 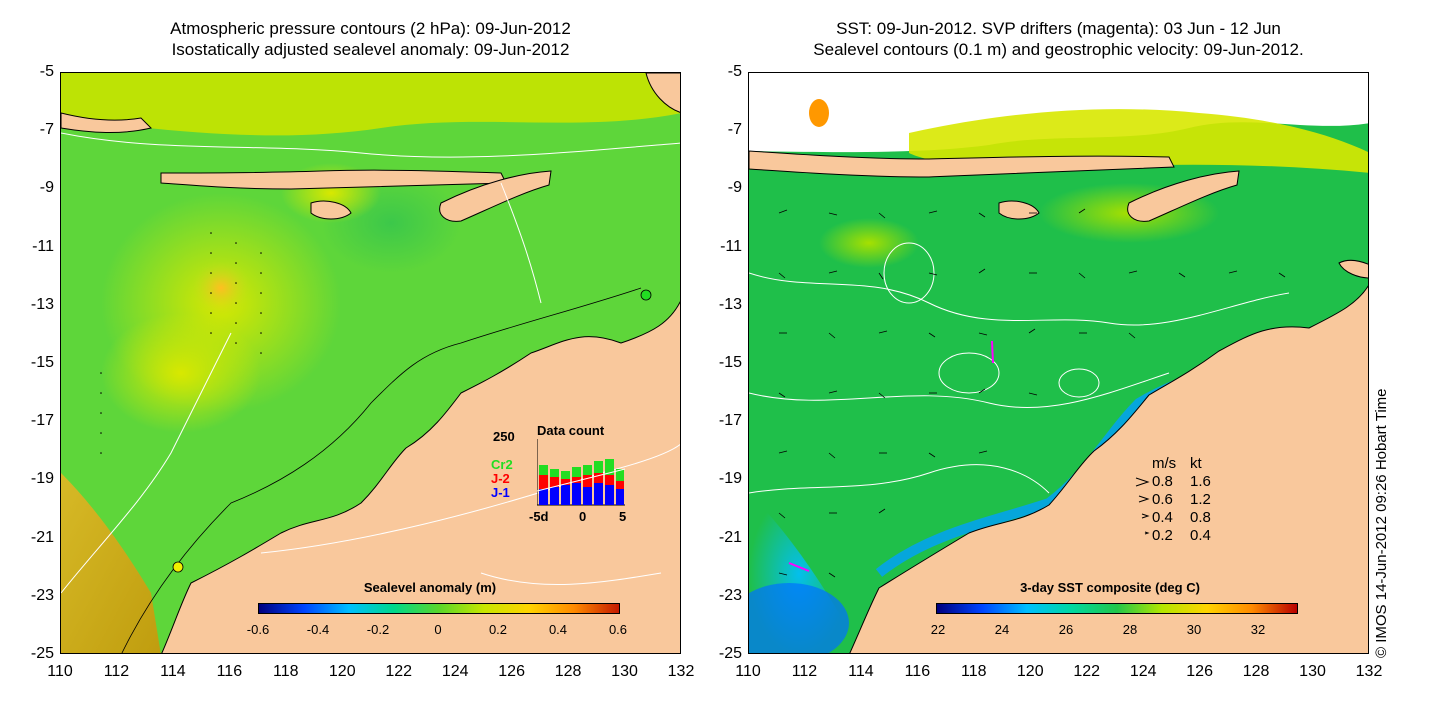 What do you see at coordinates (1258, 629) in the screenshot?
I see `right-colorbar-tick: 32` at bounding box center [1258, 629].